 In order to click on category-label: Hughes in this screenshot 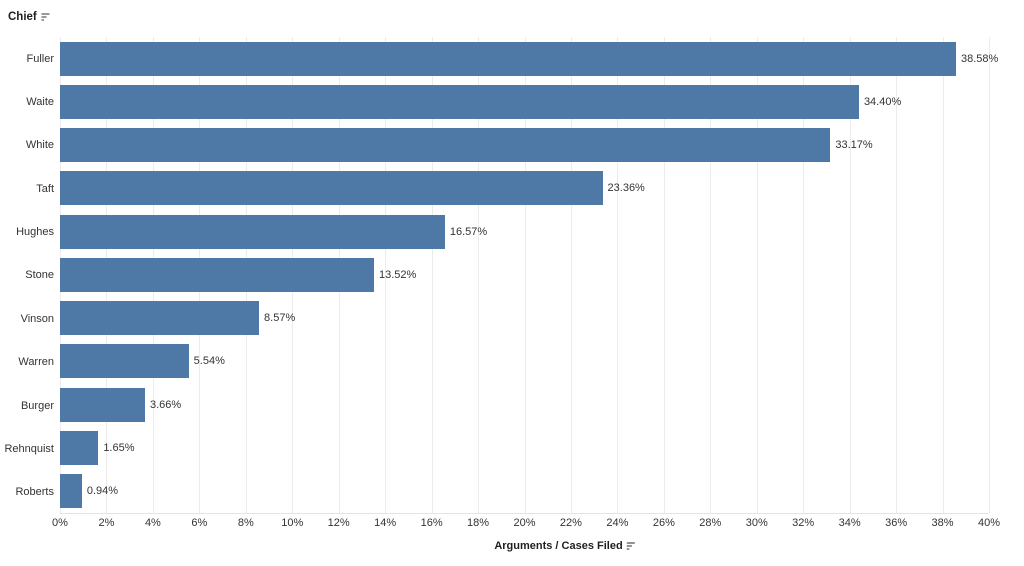, I will do `click(35, 232)`.